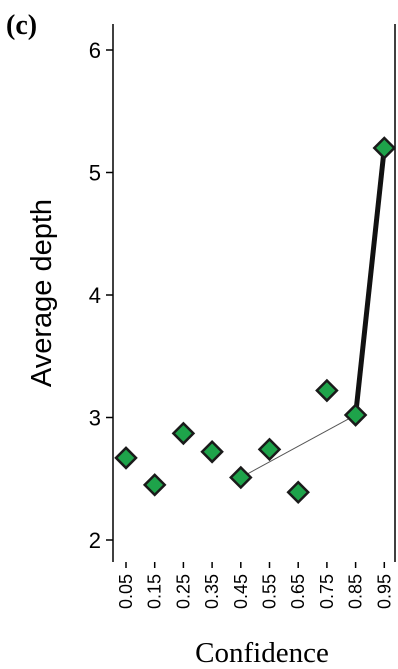  Describe the element at coordinates (356, 591) in the screenshot. I see `x-tick-label: 0.85` at that location.